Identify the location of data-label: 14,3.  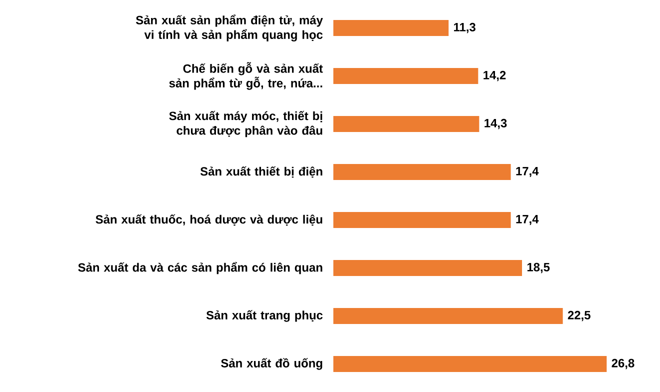
(495, 124).